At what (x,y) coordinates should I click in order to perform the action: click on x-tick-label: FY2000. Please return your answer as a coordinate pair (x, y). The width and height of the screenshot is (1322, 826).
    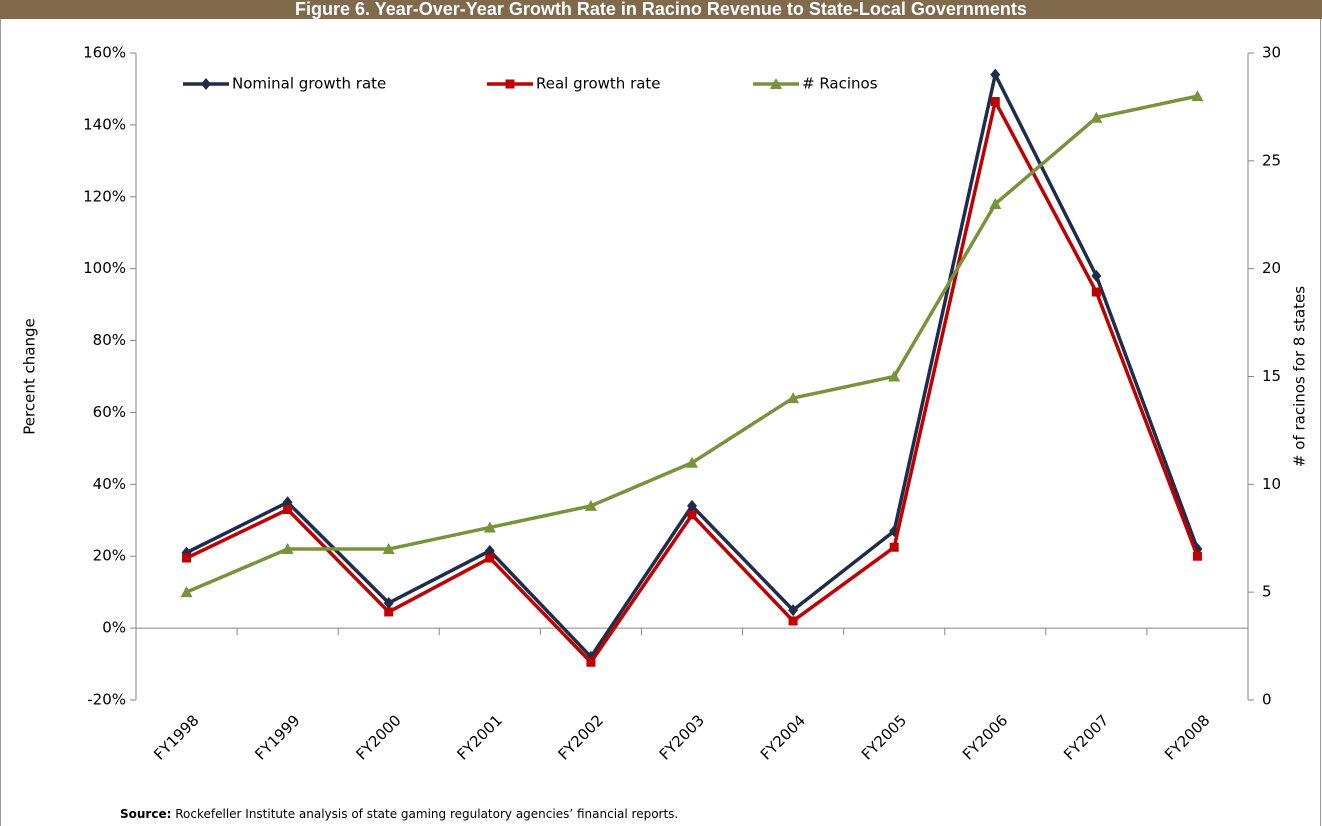
    Looking at the image, I should click on (378, 737).